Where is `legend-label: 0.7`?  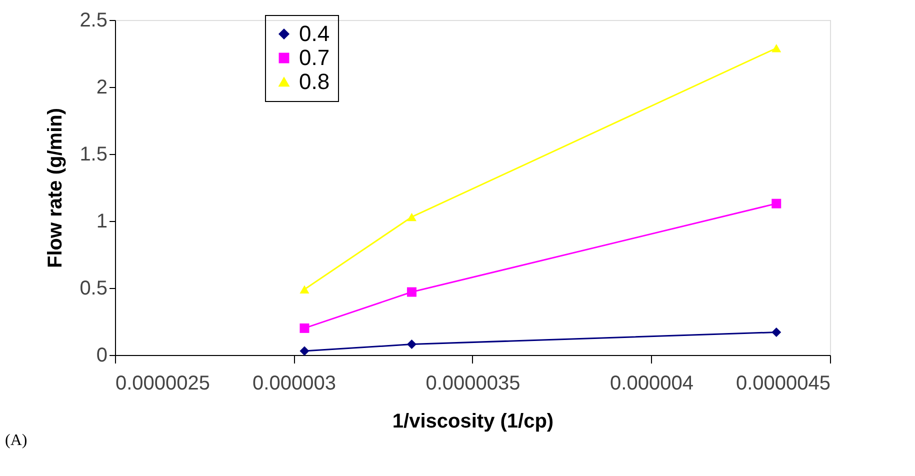
legend-label: 0.7 is located at coordinates (314, 57).